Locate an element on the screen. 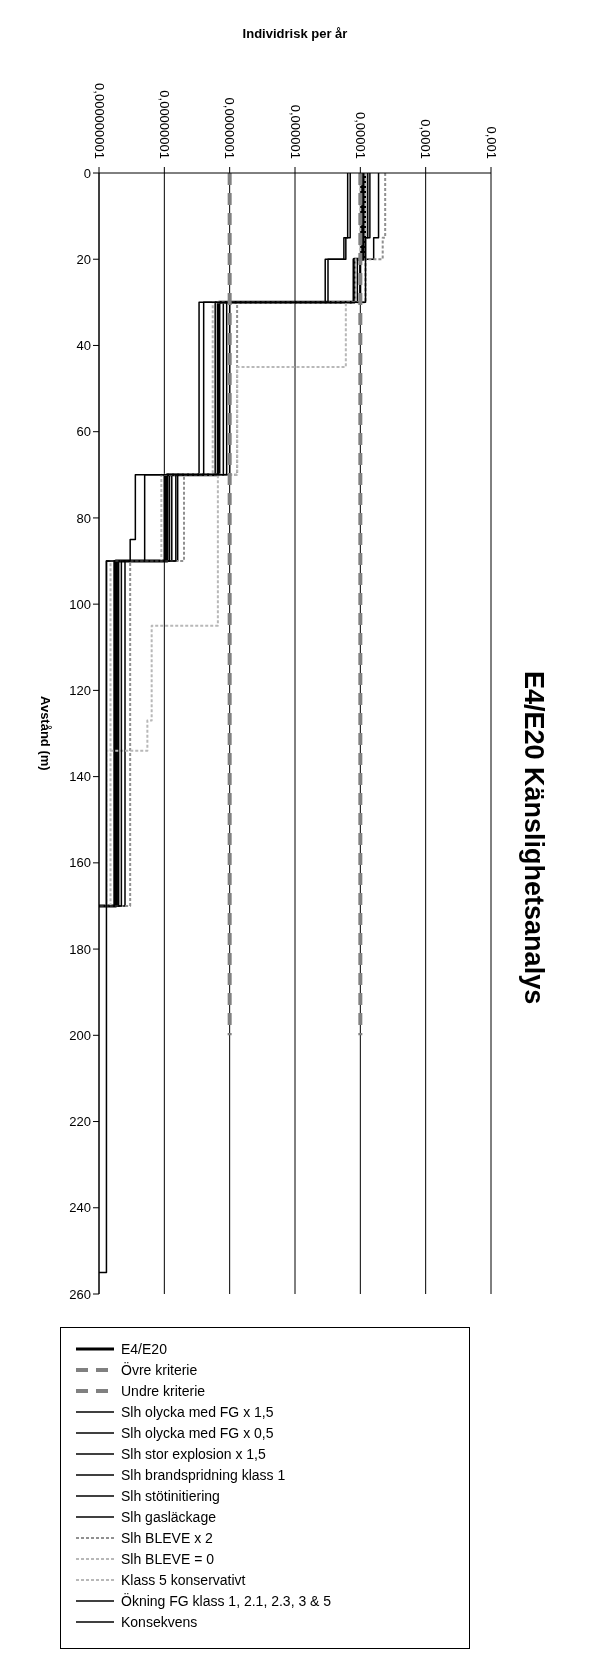 This screenshot has width=612, height=1658. legend-label: Slh BLEVE x 2 is located at coordinates (167, 1537).